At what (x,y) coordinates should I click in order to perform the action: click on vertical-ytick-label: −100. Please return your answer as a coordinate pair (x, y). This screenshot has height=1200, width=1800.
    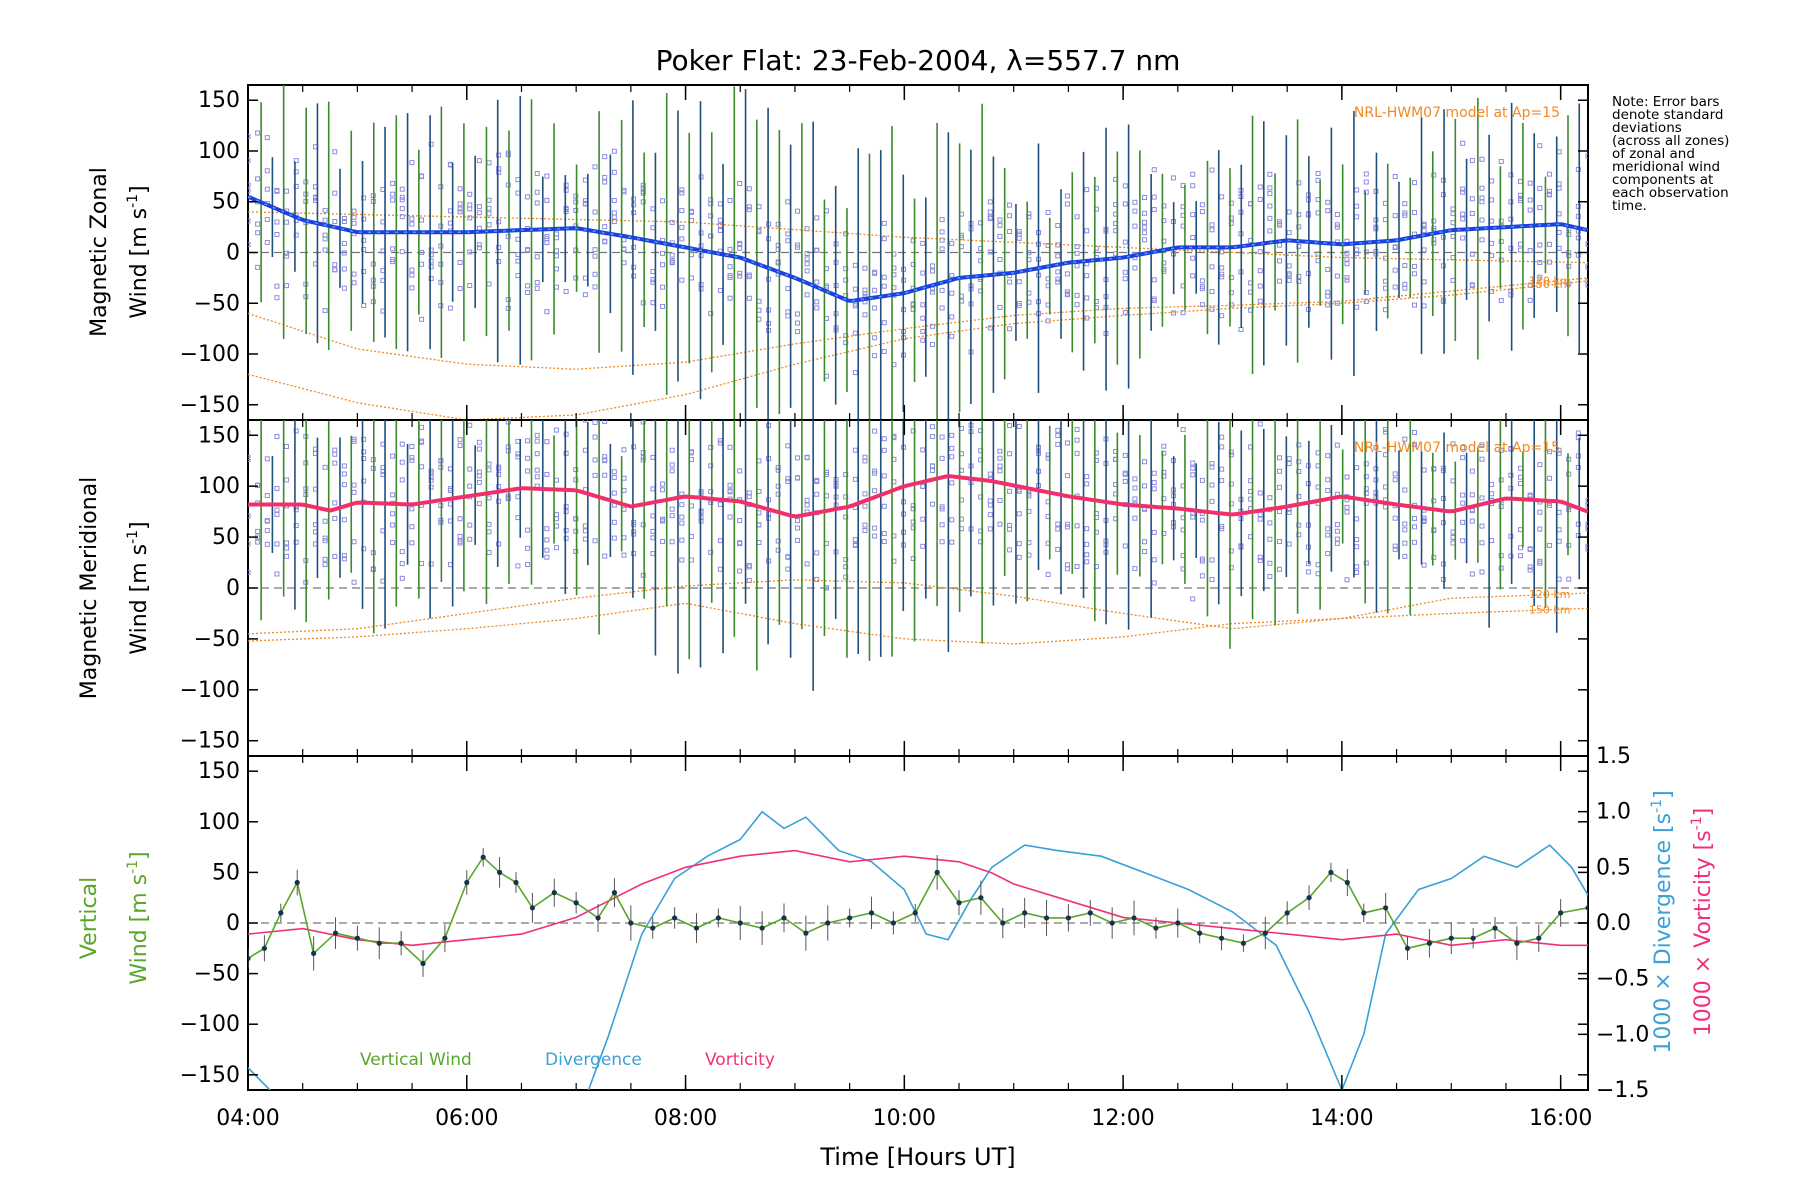
    Looking at the image, I should click on (210, 1024).